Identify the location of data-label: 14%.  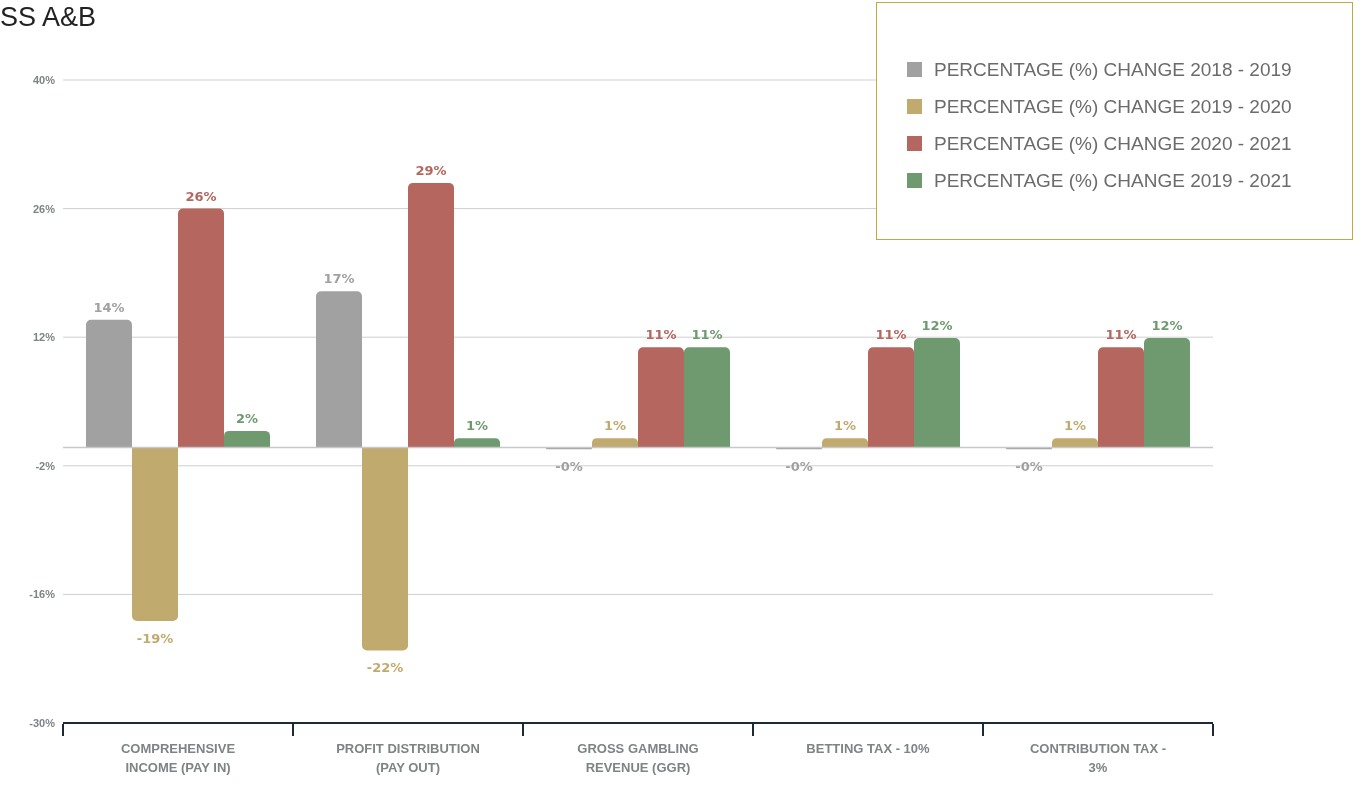
(109, 307).